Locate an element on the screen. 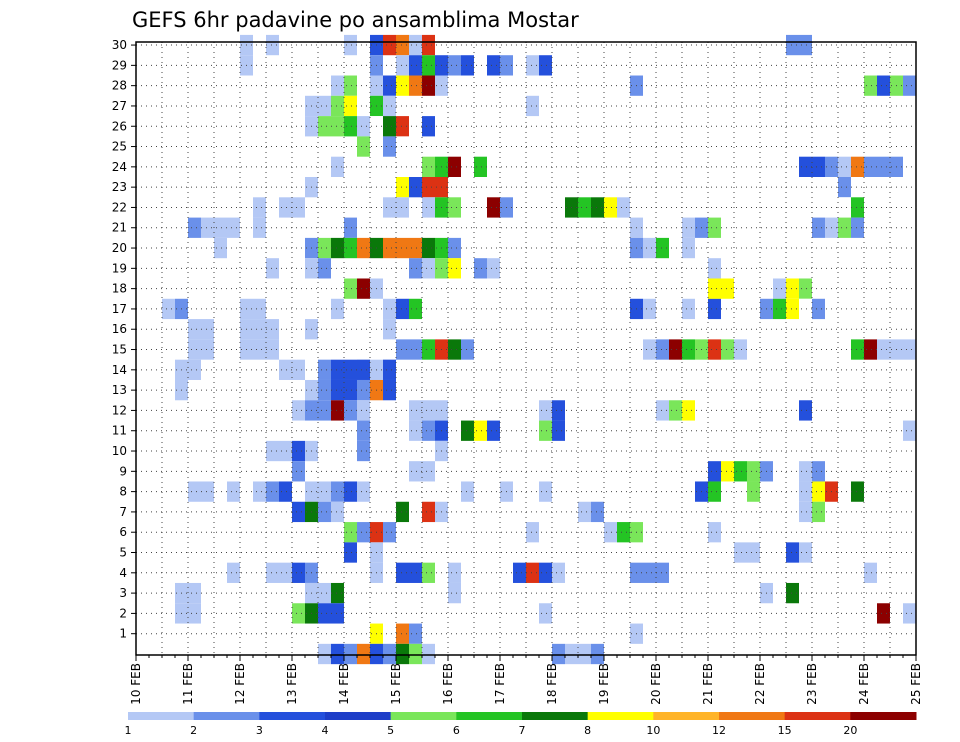 The image size is (960, 742). x-tick-label: 16 FEB is located at coordinates (448, 684).